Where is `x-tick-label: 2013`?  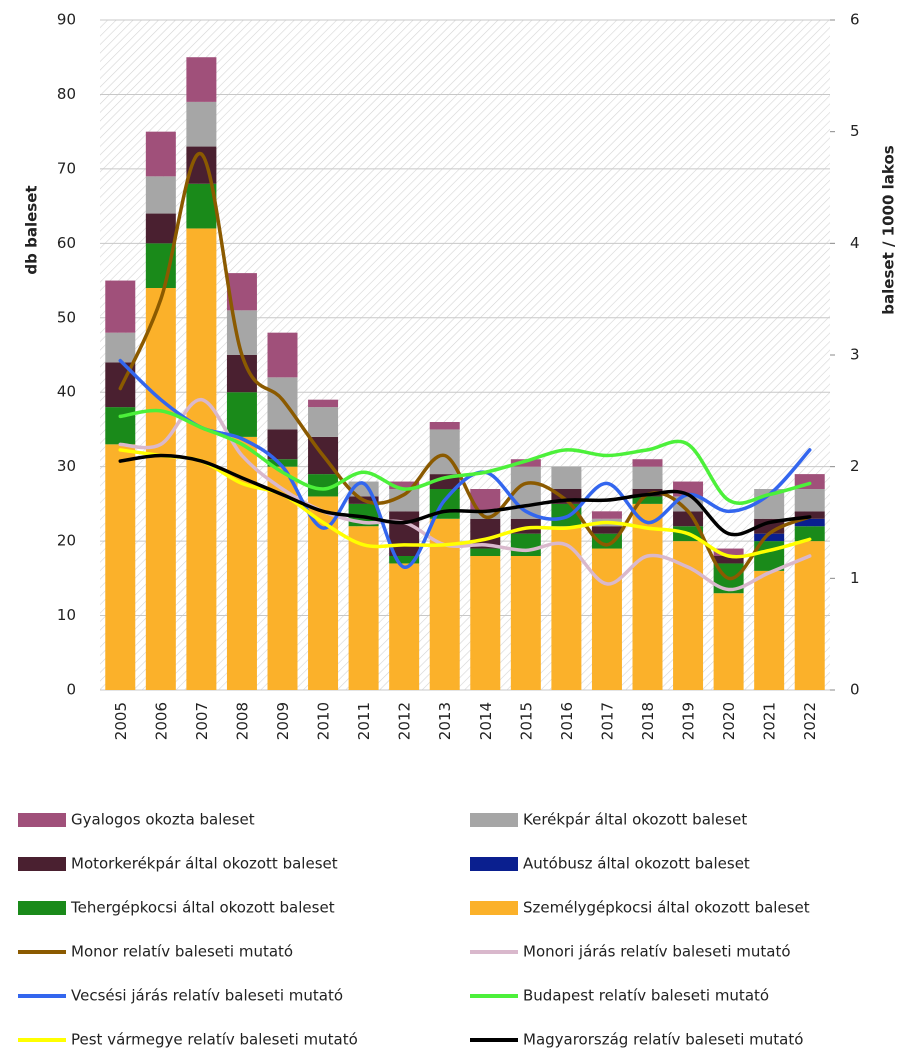 x-tick-label: 2013 is located at coordinates (445, 721).